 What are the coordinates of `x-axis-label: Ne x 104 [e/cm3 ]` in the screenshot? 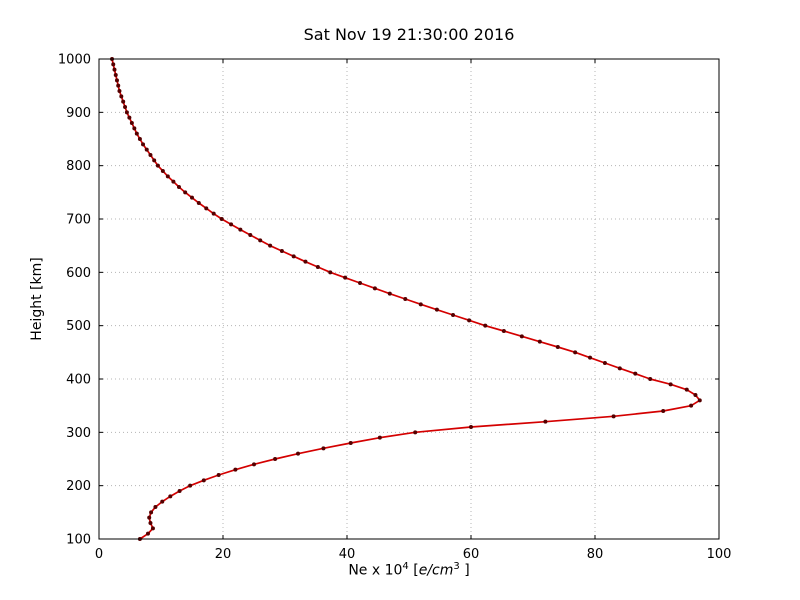 It's located at (409, 570).